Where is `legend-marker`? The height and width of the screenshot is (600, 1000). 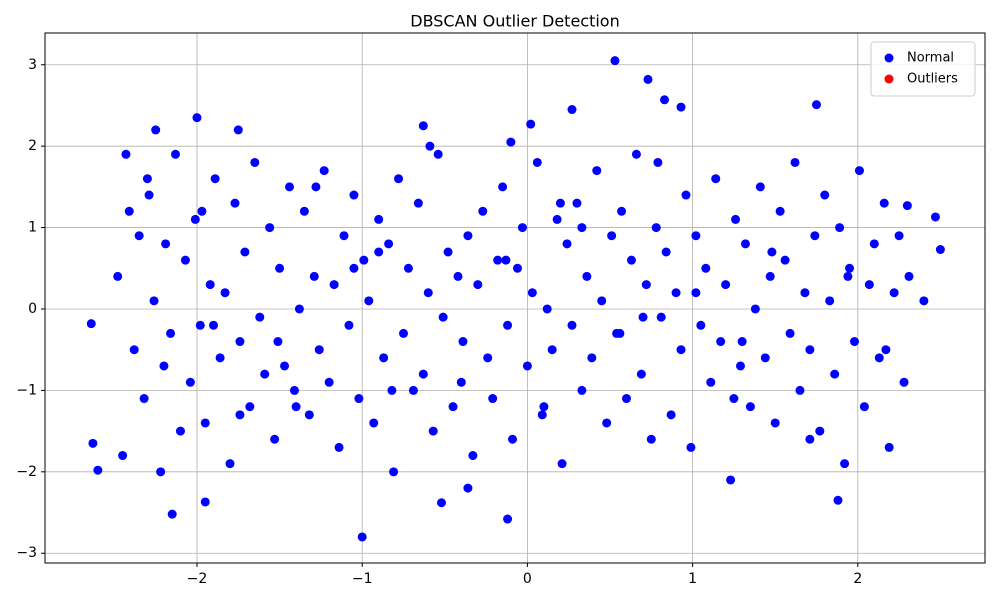 legend-marker is located at coordinates (889, 79).